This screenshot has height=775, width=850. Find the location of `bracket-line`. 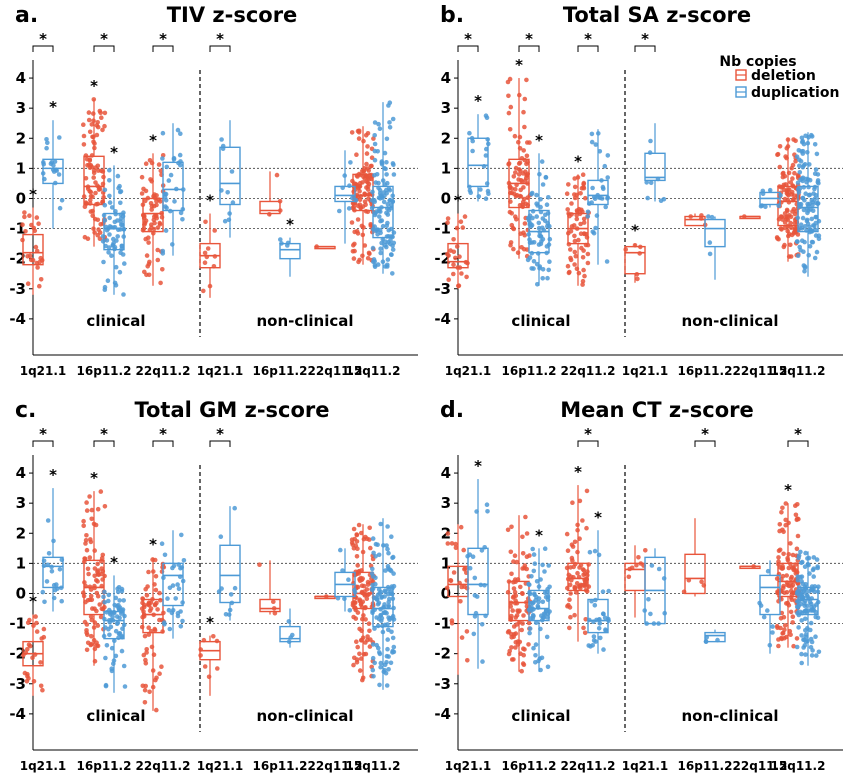

bracket-line is located at coordinates (220, 48).